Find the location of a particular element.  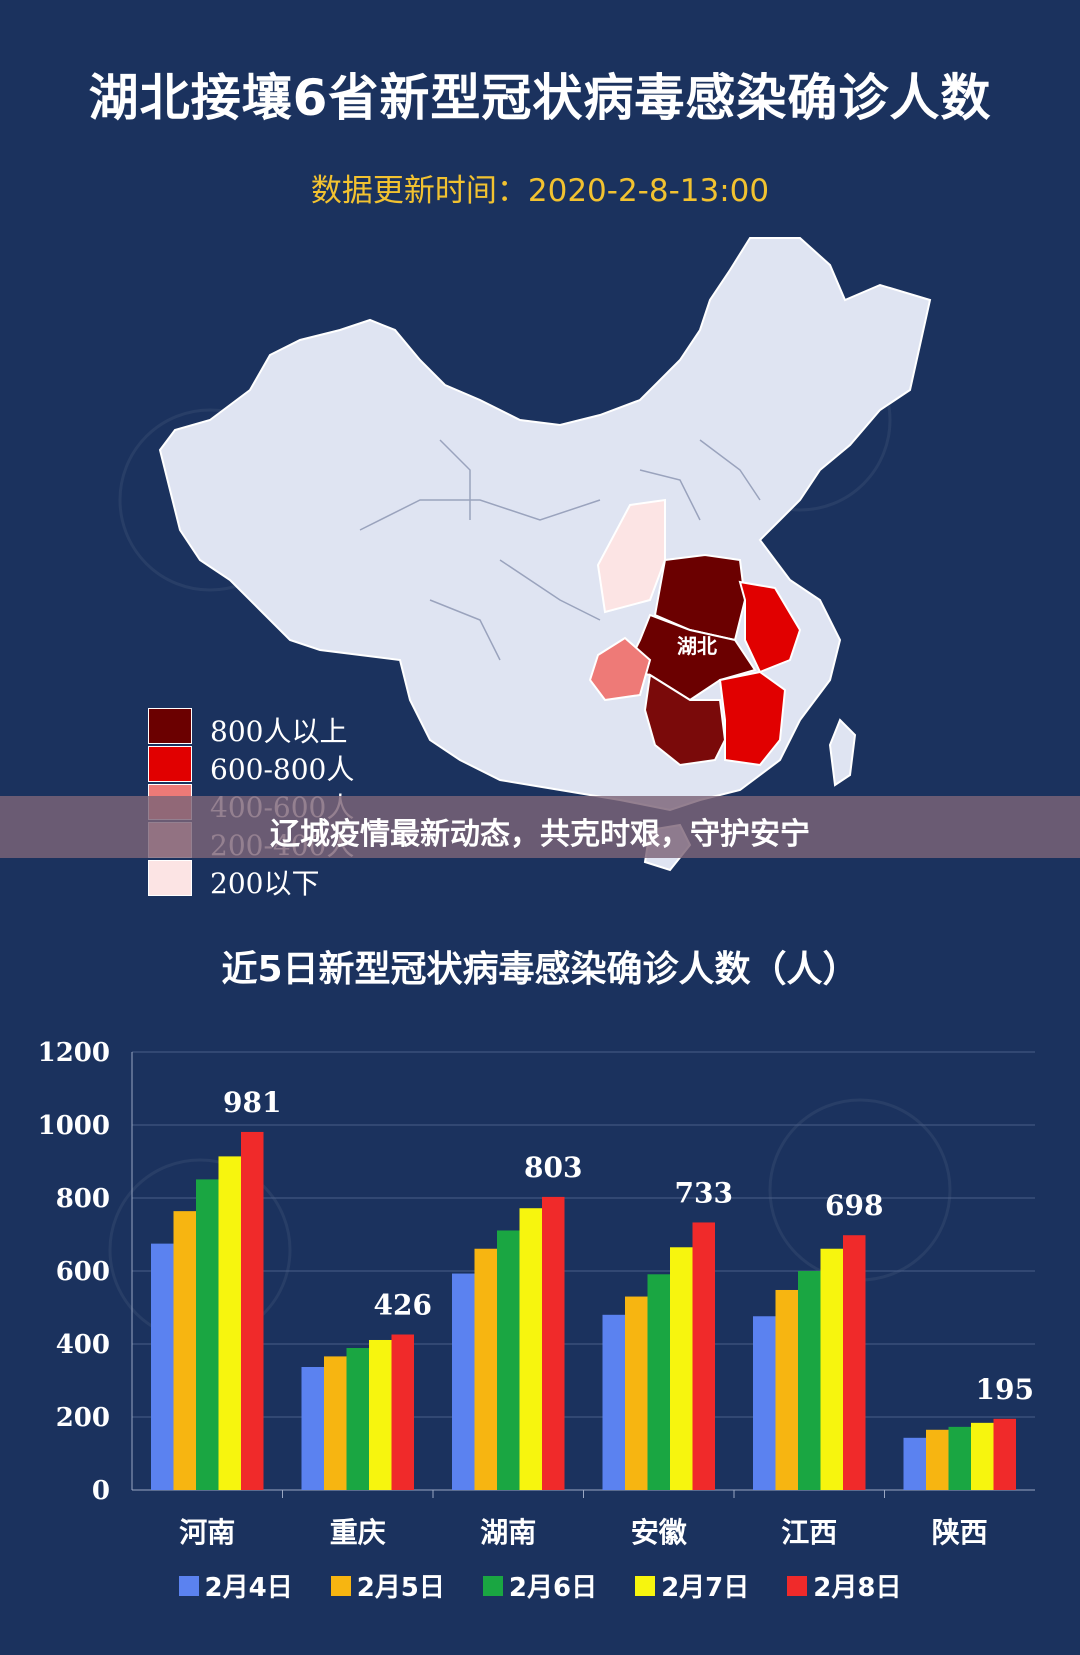

data-label: 981 is located at coordinates (252, 1102).